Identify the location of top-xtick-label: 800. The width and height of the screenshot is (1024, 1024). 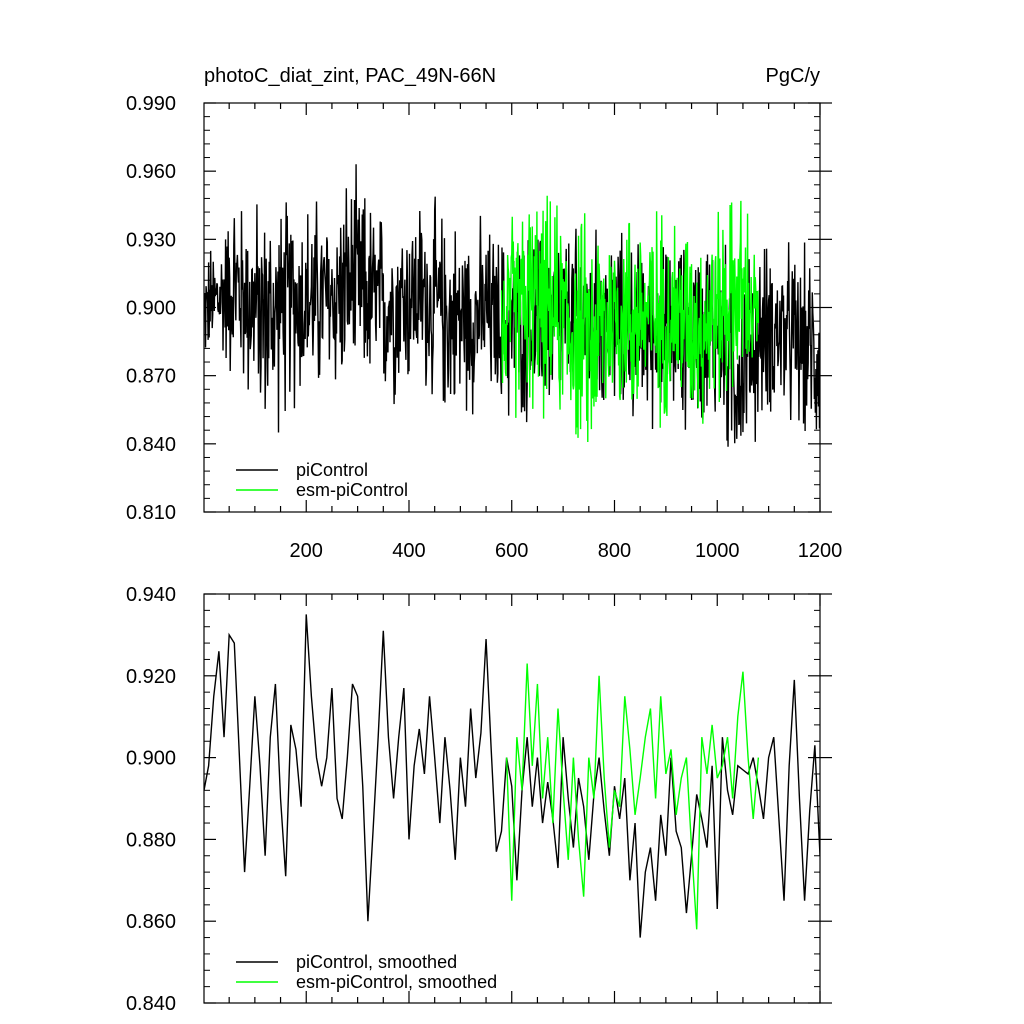
(614, 551).